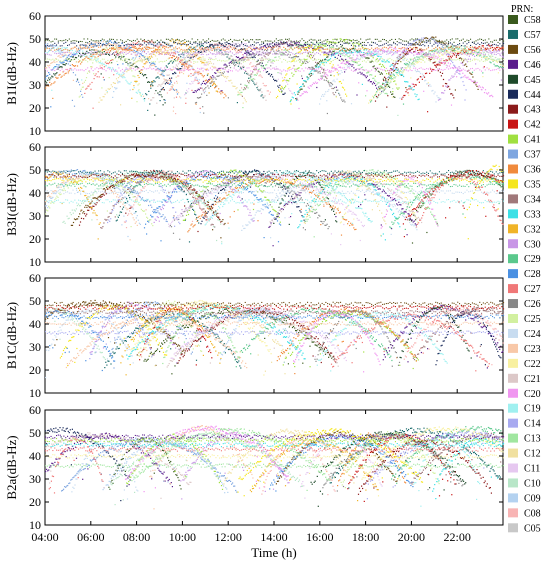  Describe the element at coordinates (532, 95) in the screenshot. I see `legend-entry: C44` at that location.